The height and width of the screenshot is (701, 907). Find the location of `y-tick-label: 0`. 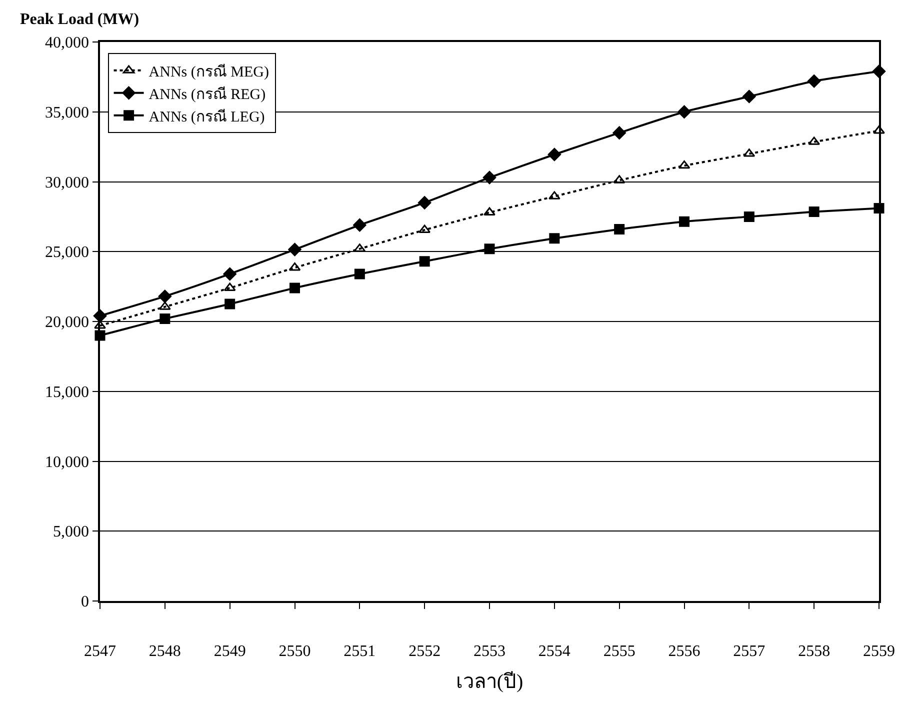

y-tick-label: 0 is located at coordinates (85, 602).